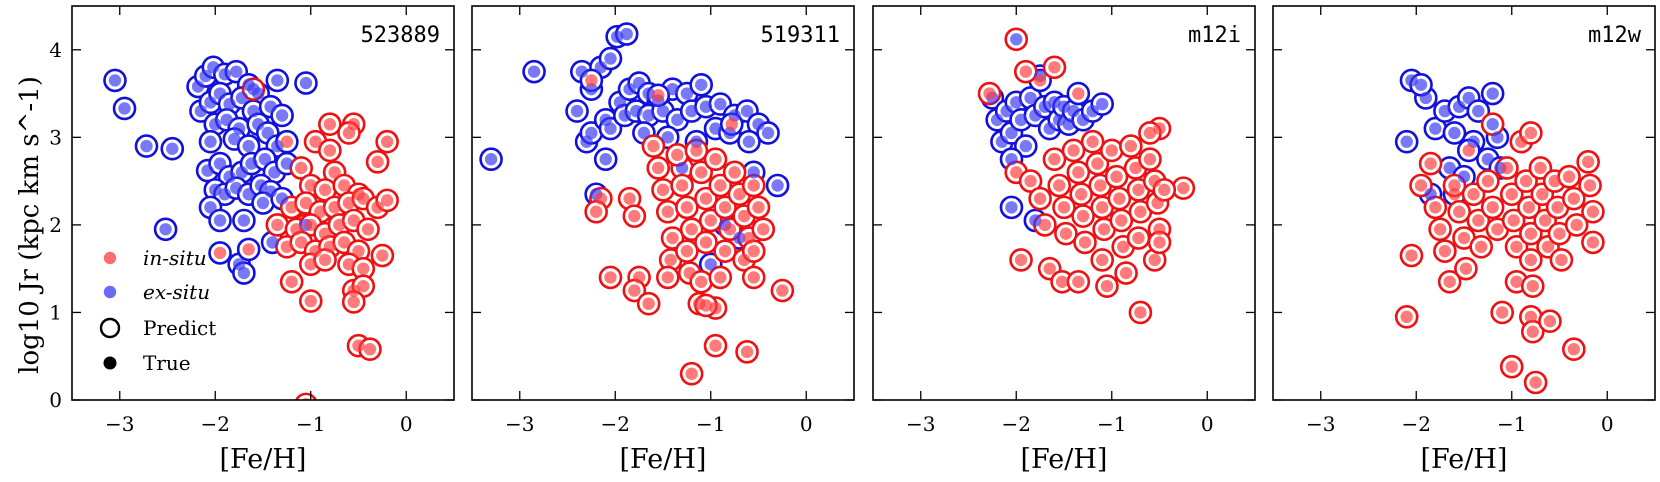 The width and height of the screenshot is (1660, 482). I want to click on x-axis-label-1: [Fe/H], so click(663, 459).